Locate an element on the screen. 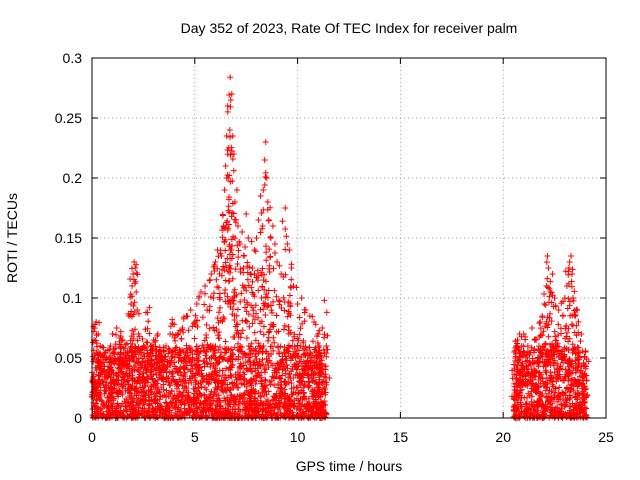 The height and width of the screenshot is (480, 640). x-axis-label: GPS time / hours is located at coordinates (349, 466).